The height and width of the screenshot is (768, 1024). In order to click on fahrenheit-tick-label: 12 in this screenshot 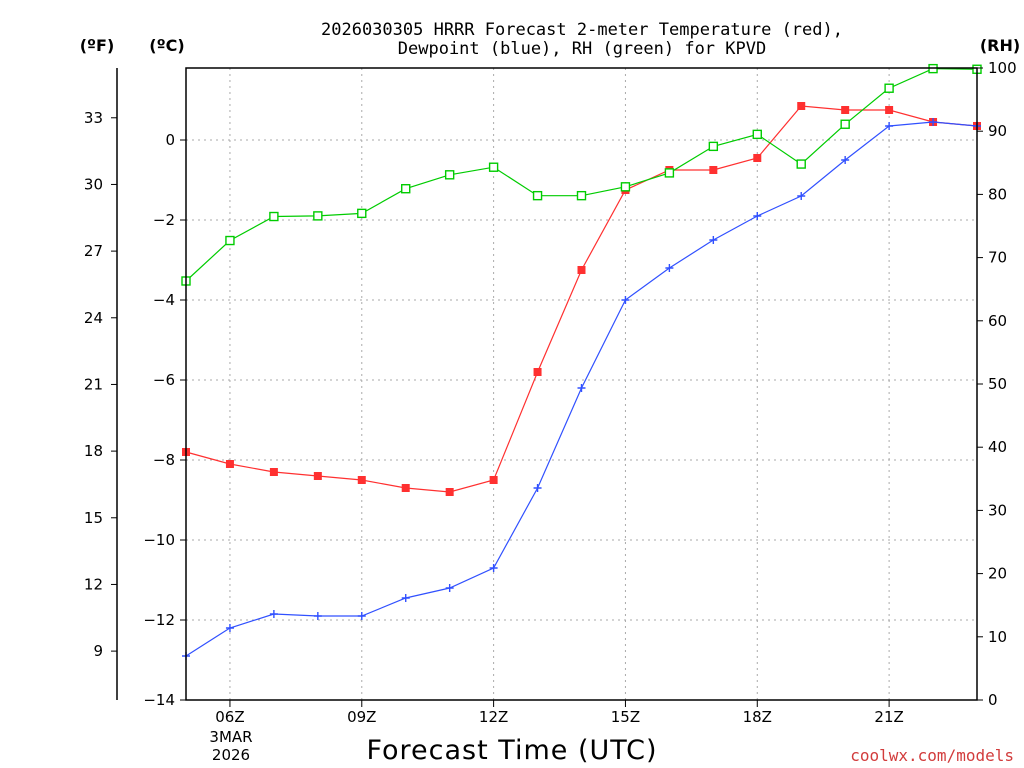, I will do `click(93, 584)`.